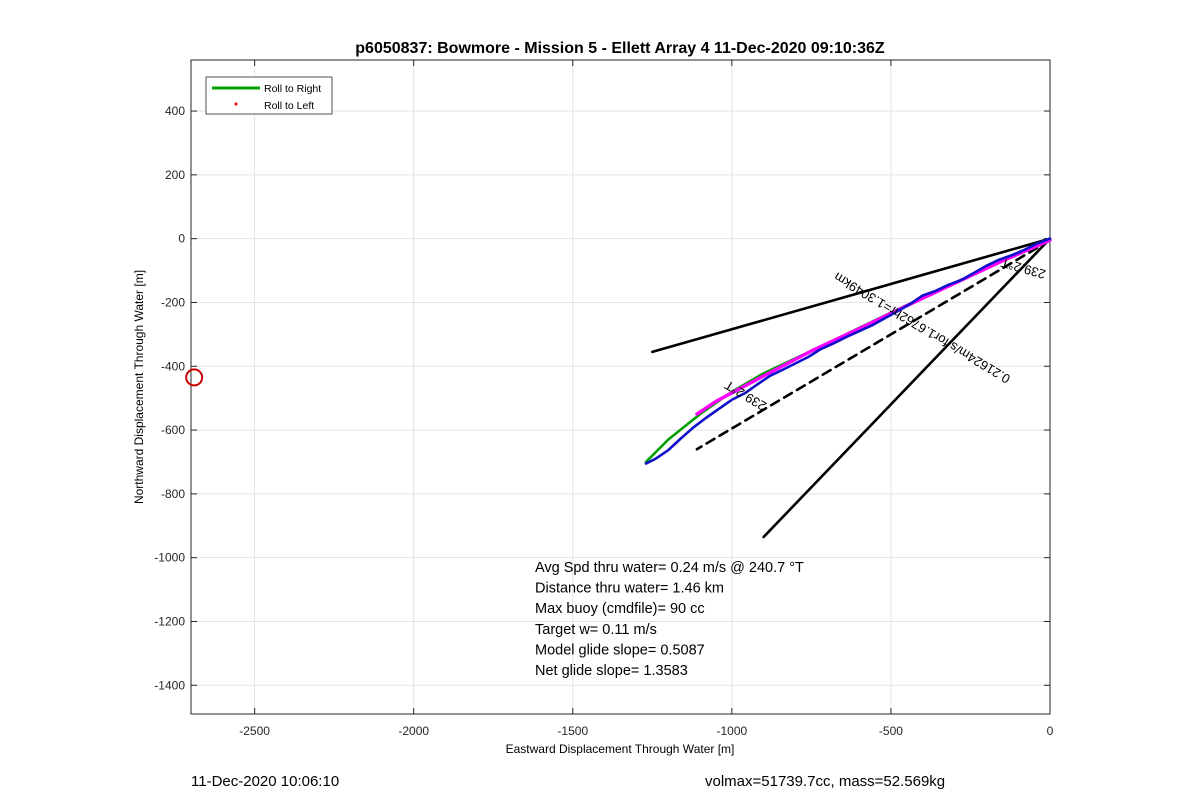 The width and height of the screenshot is (1200, 804). I want to click on footer-volmax-mass: volmax=51739.7cc, mass=52.569kg, so click(825, 781).